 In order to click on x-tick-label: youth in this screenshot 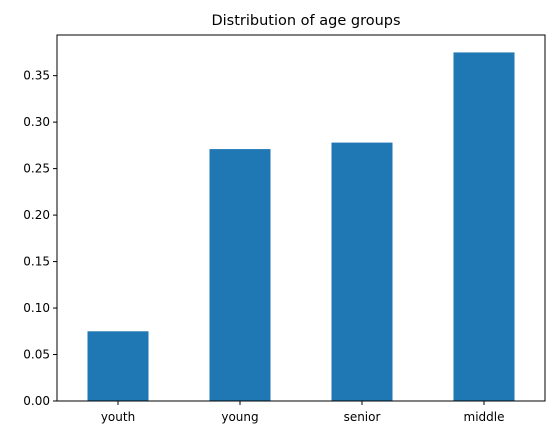, I will do `click(118, 417)`.